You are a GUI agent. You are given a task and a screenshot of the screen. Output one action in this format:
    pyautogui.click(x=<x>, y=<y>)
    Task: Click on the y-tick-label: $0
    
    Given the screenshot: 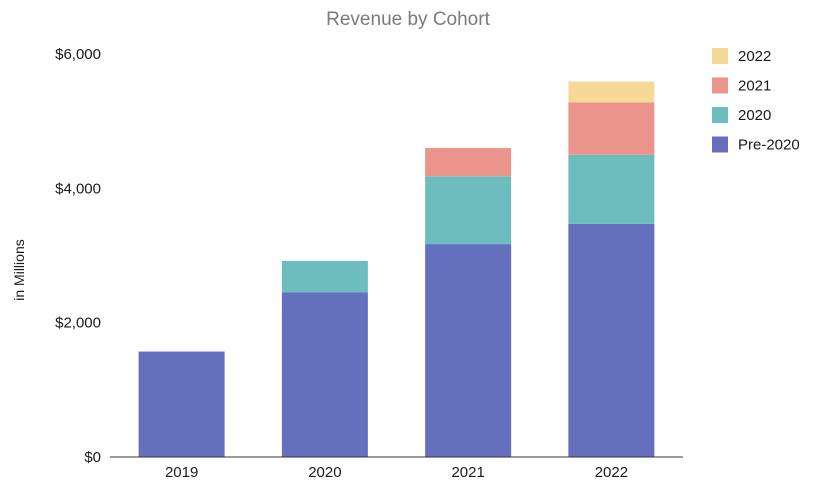 What is the action you would take?
    pyautogui.click(x=92, y=457)
    